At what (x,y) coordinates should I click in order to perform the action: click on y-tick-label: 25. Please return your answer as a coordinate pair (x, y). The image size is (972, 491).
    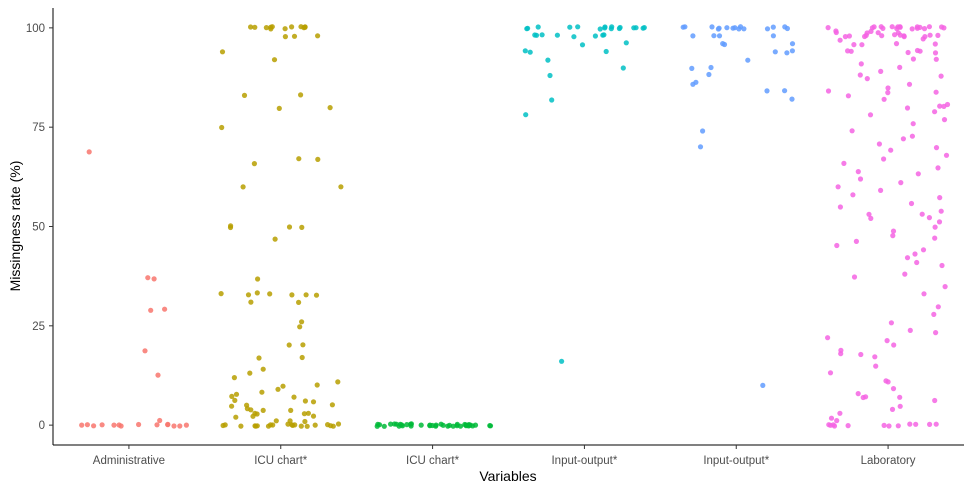
    Looking at the image, I should click on (38, 327).